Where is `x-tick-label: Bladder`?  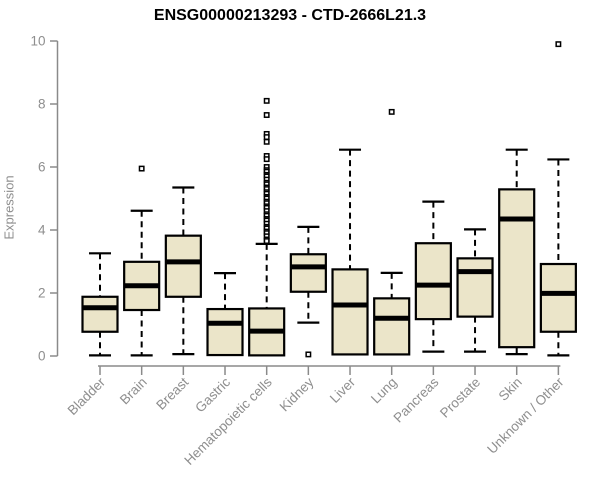
x-tick-label: Bladder is located at coordinates (87, 396).